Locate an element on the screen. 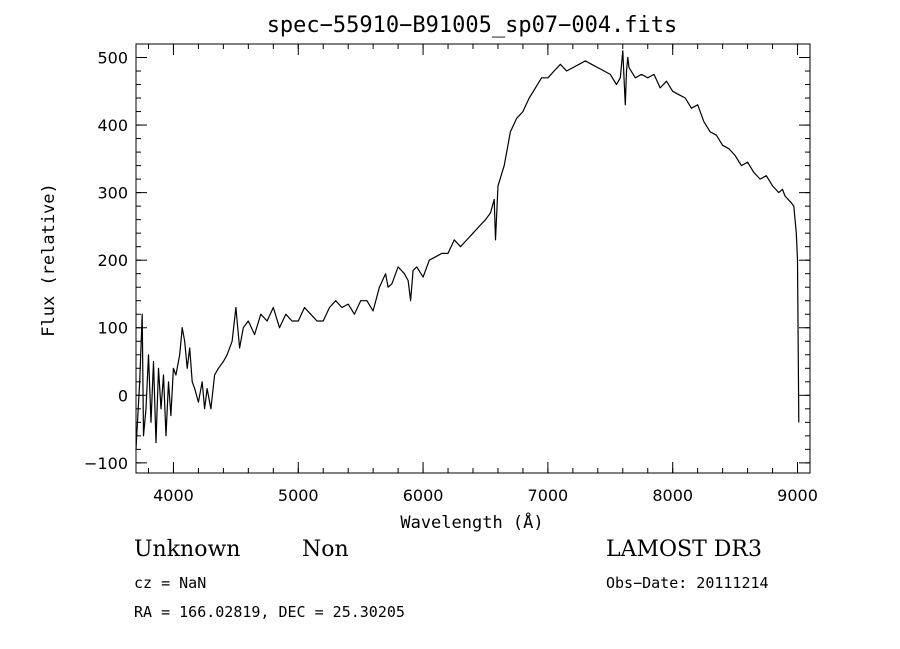 The image size is (900, 649). object-class-label: Unknown is located at coordinates (187, 549).